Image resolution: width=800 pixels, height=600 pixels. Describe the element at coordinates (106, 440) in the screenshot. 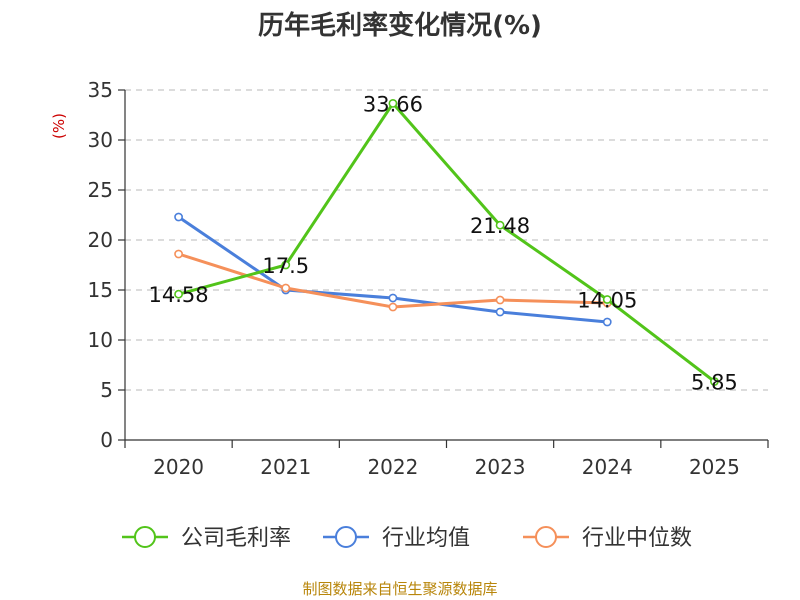

I see `y-tick-label: 0` at that location.